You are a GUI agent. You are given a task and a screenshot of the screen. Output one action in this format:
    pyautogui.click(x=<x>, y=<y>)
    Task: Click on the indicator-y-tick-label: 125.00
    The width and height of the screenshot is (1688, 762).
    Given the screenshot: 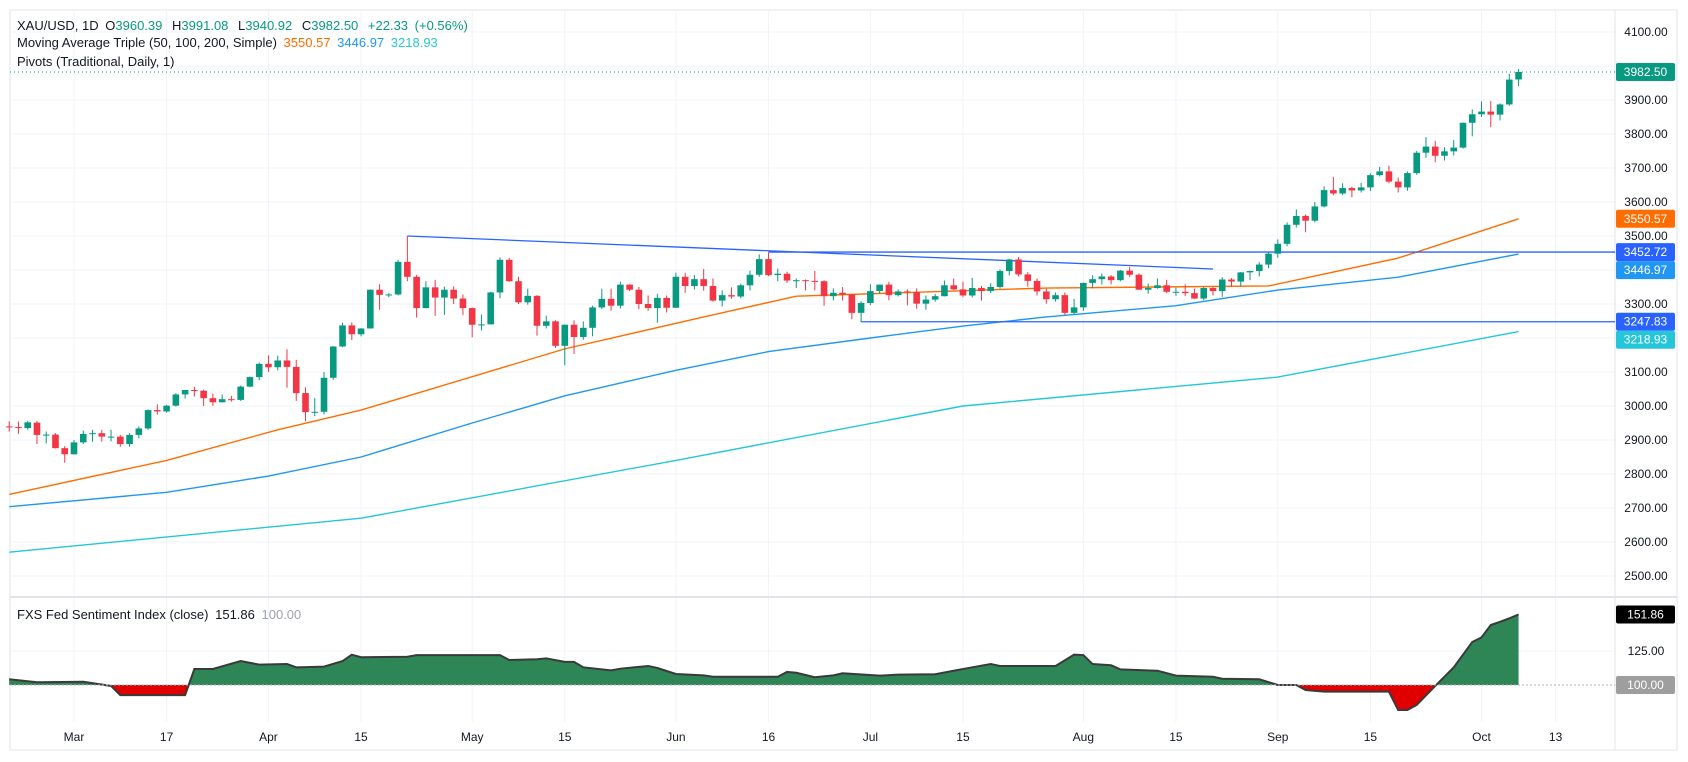 What is the action you would take?
    pyautogui.click(x=1646, y=651)
    